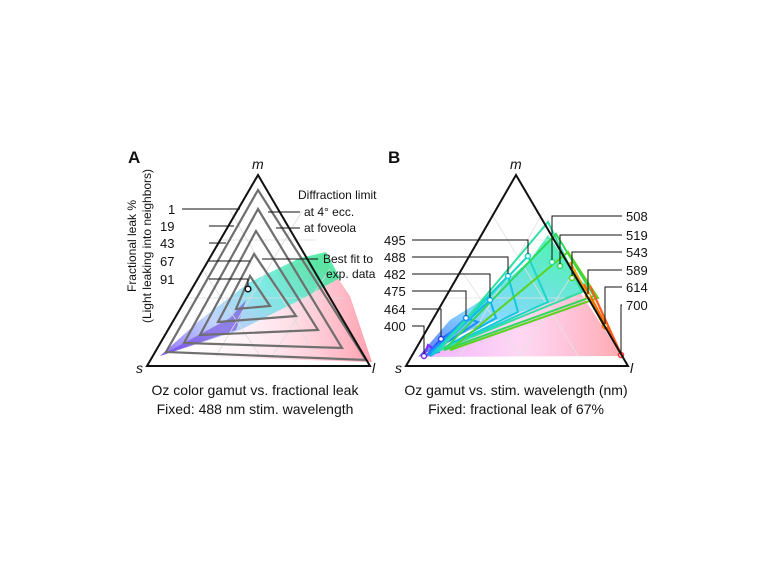  I want to click on diffraction-foveola: at foveola, so click(330, 228).